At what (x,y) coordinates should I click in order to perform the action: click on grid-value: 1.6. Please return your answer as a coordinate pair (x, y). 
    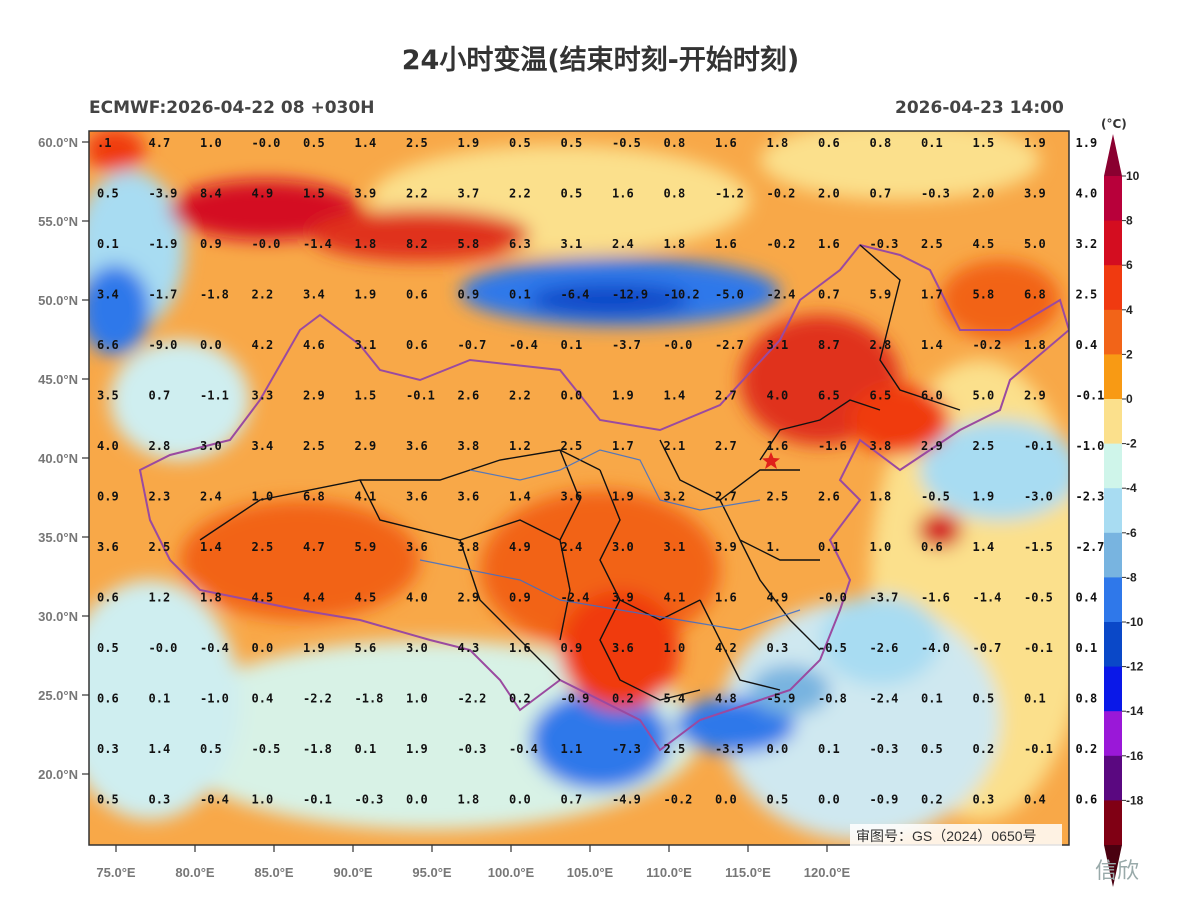
    Looking at the image, I should click on (726, 598).